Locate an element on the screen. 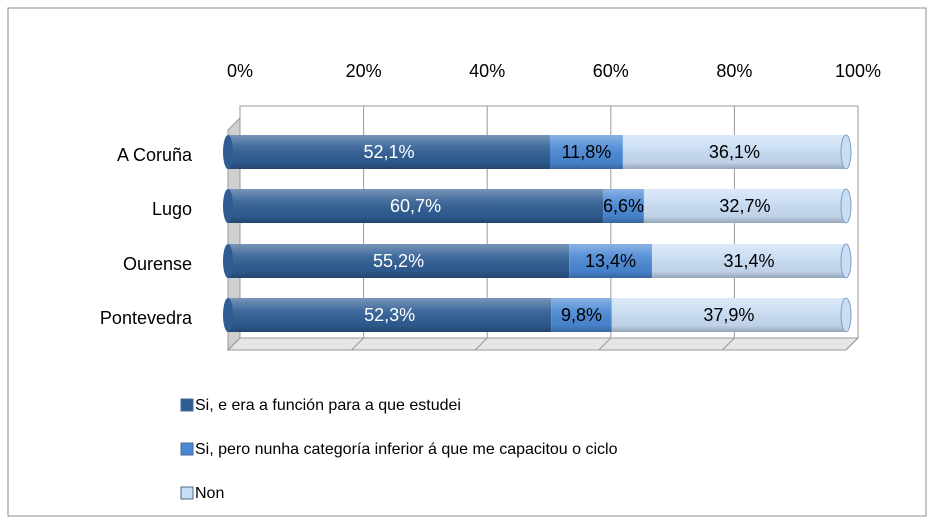  value-label: 37,9% is located at coordinates (728, 315).